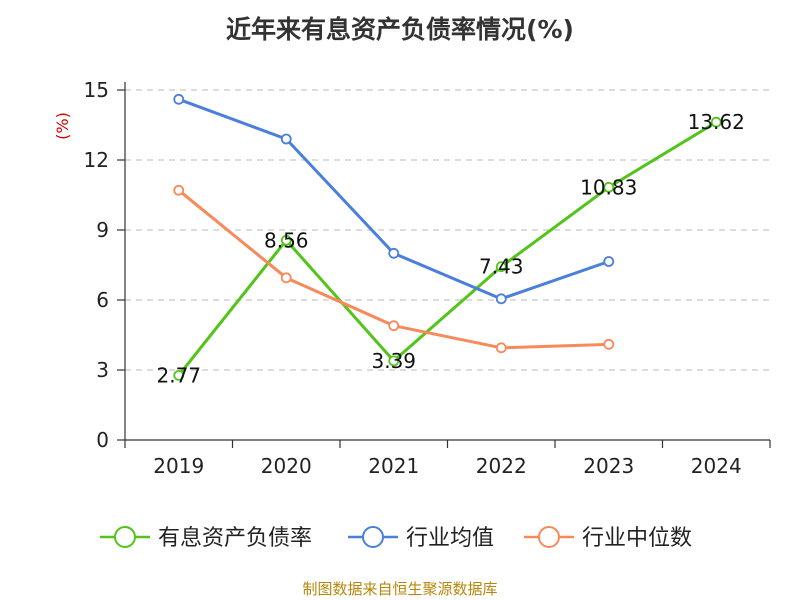  What do you see at coordinates (716, 466) in the screenshot?
I see `x-tick-label: 2024` at bounding box center [716, 466].